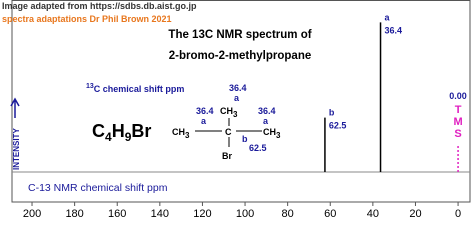  I want to click on caption-text: C chemical shift ppm, so click(139, 89).